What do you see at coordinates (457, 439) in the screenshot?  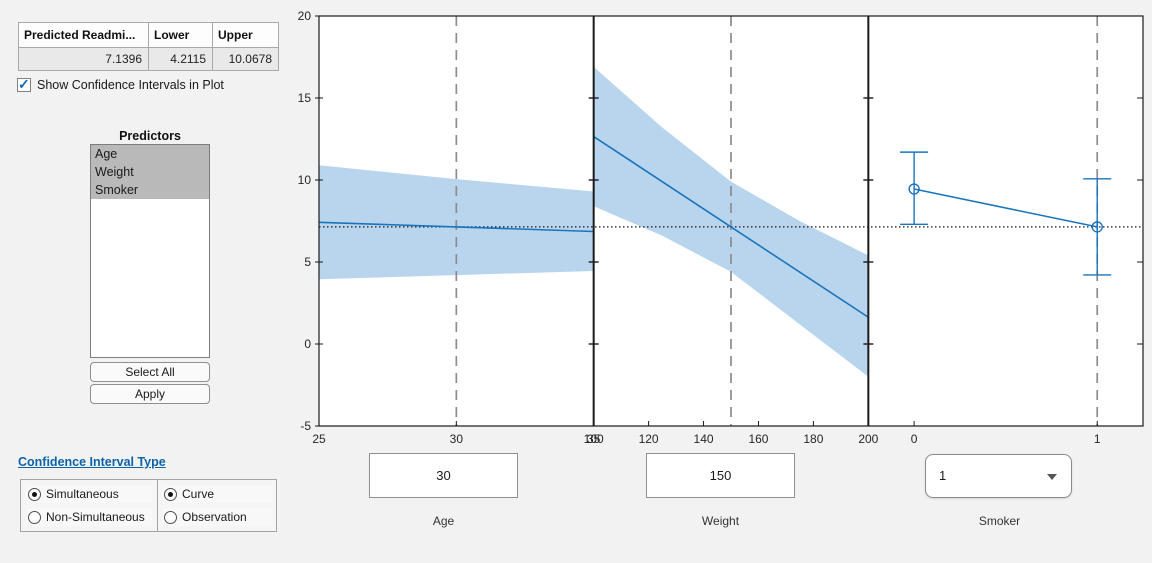 I see `x-tick-label: 30` at bounding box center [457, 439].